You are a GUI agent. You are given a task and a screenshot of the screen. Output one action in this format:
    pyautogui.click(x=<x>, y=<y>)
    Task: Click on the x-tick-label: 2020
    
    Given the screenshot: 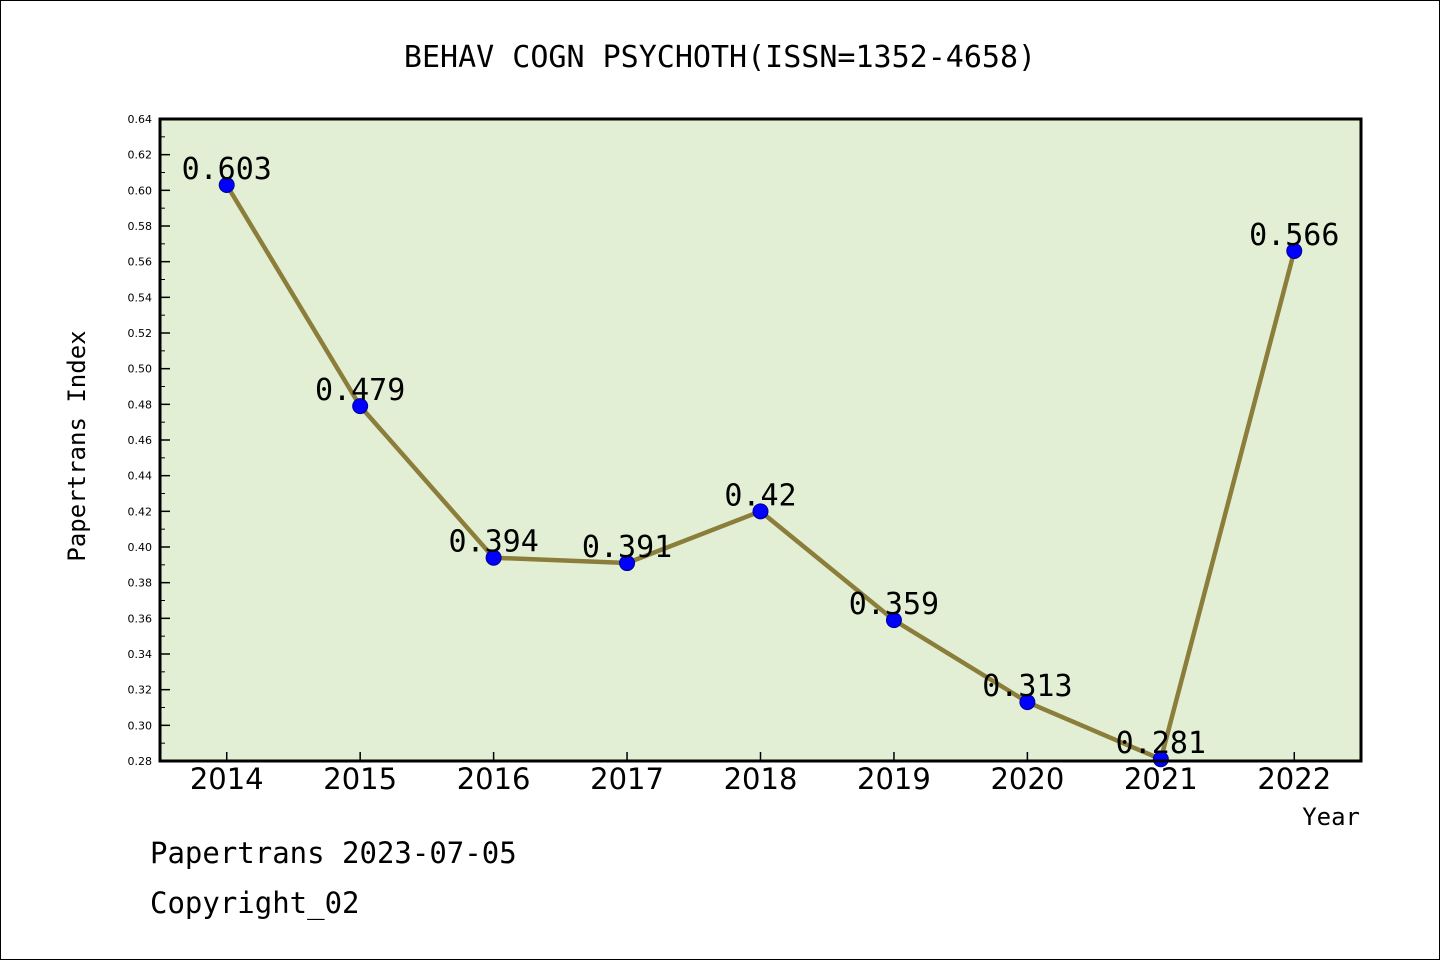 What is the action you would take?
    pyautogui.click(x=1027, y=779)
    